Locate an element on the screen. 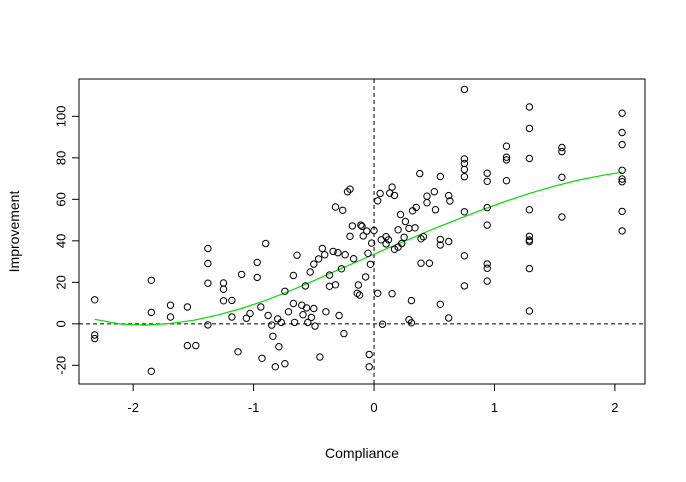 Image resolution: width=686 pixels, height=482 pixels. y-tick-label: 0 is located at coordinates (61, 323).